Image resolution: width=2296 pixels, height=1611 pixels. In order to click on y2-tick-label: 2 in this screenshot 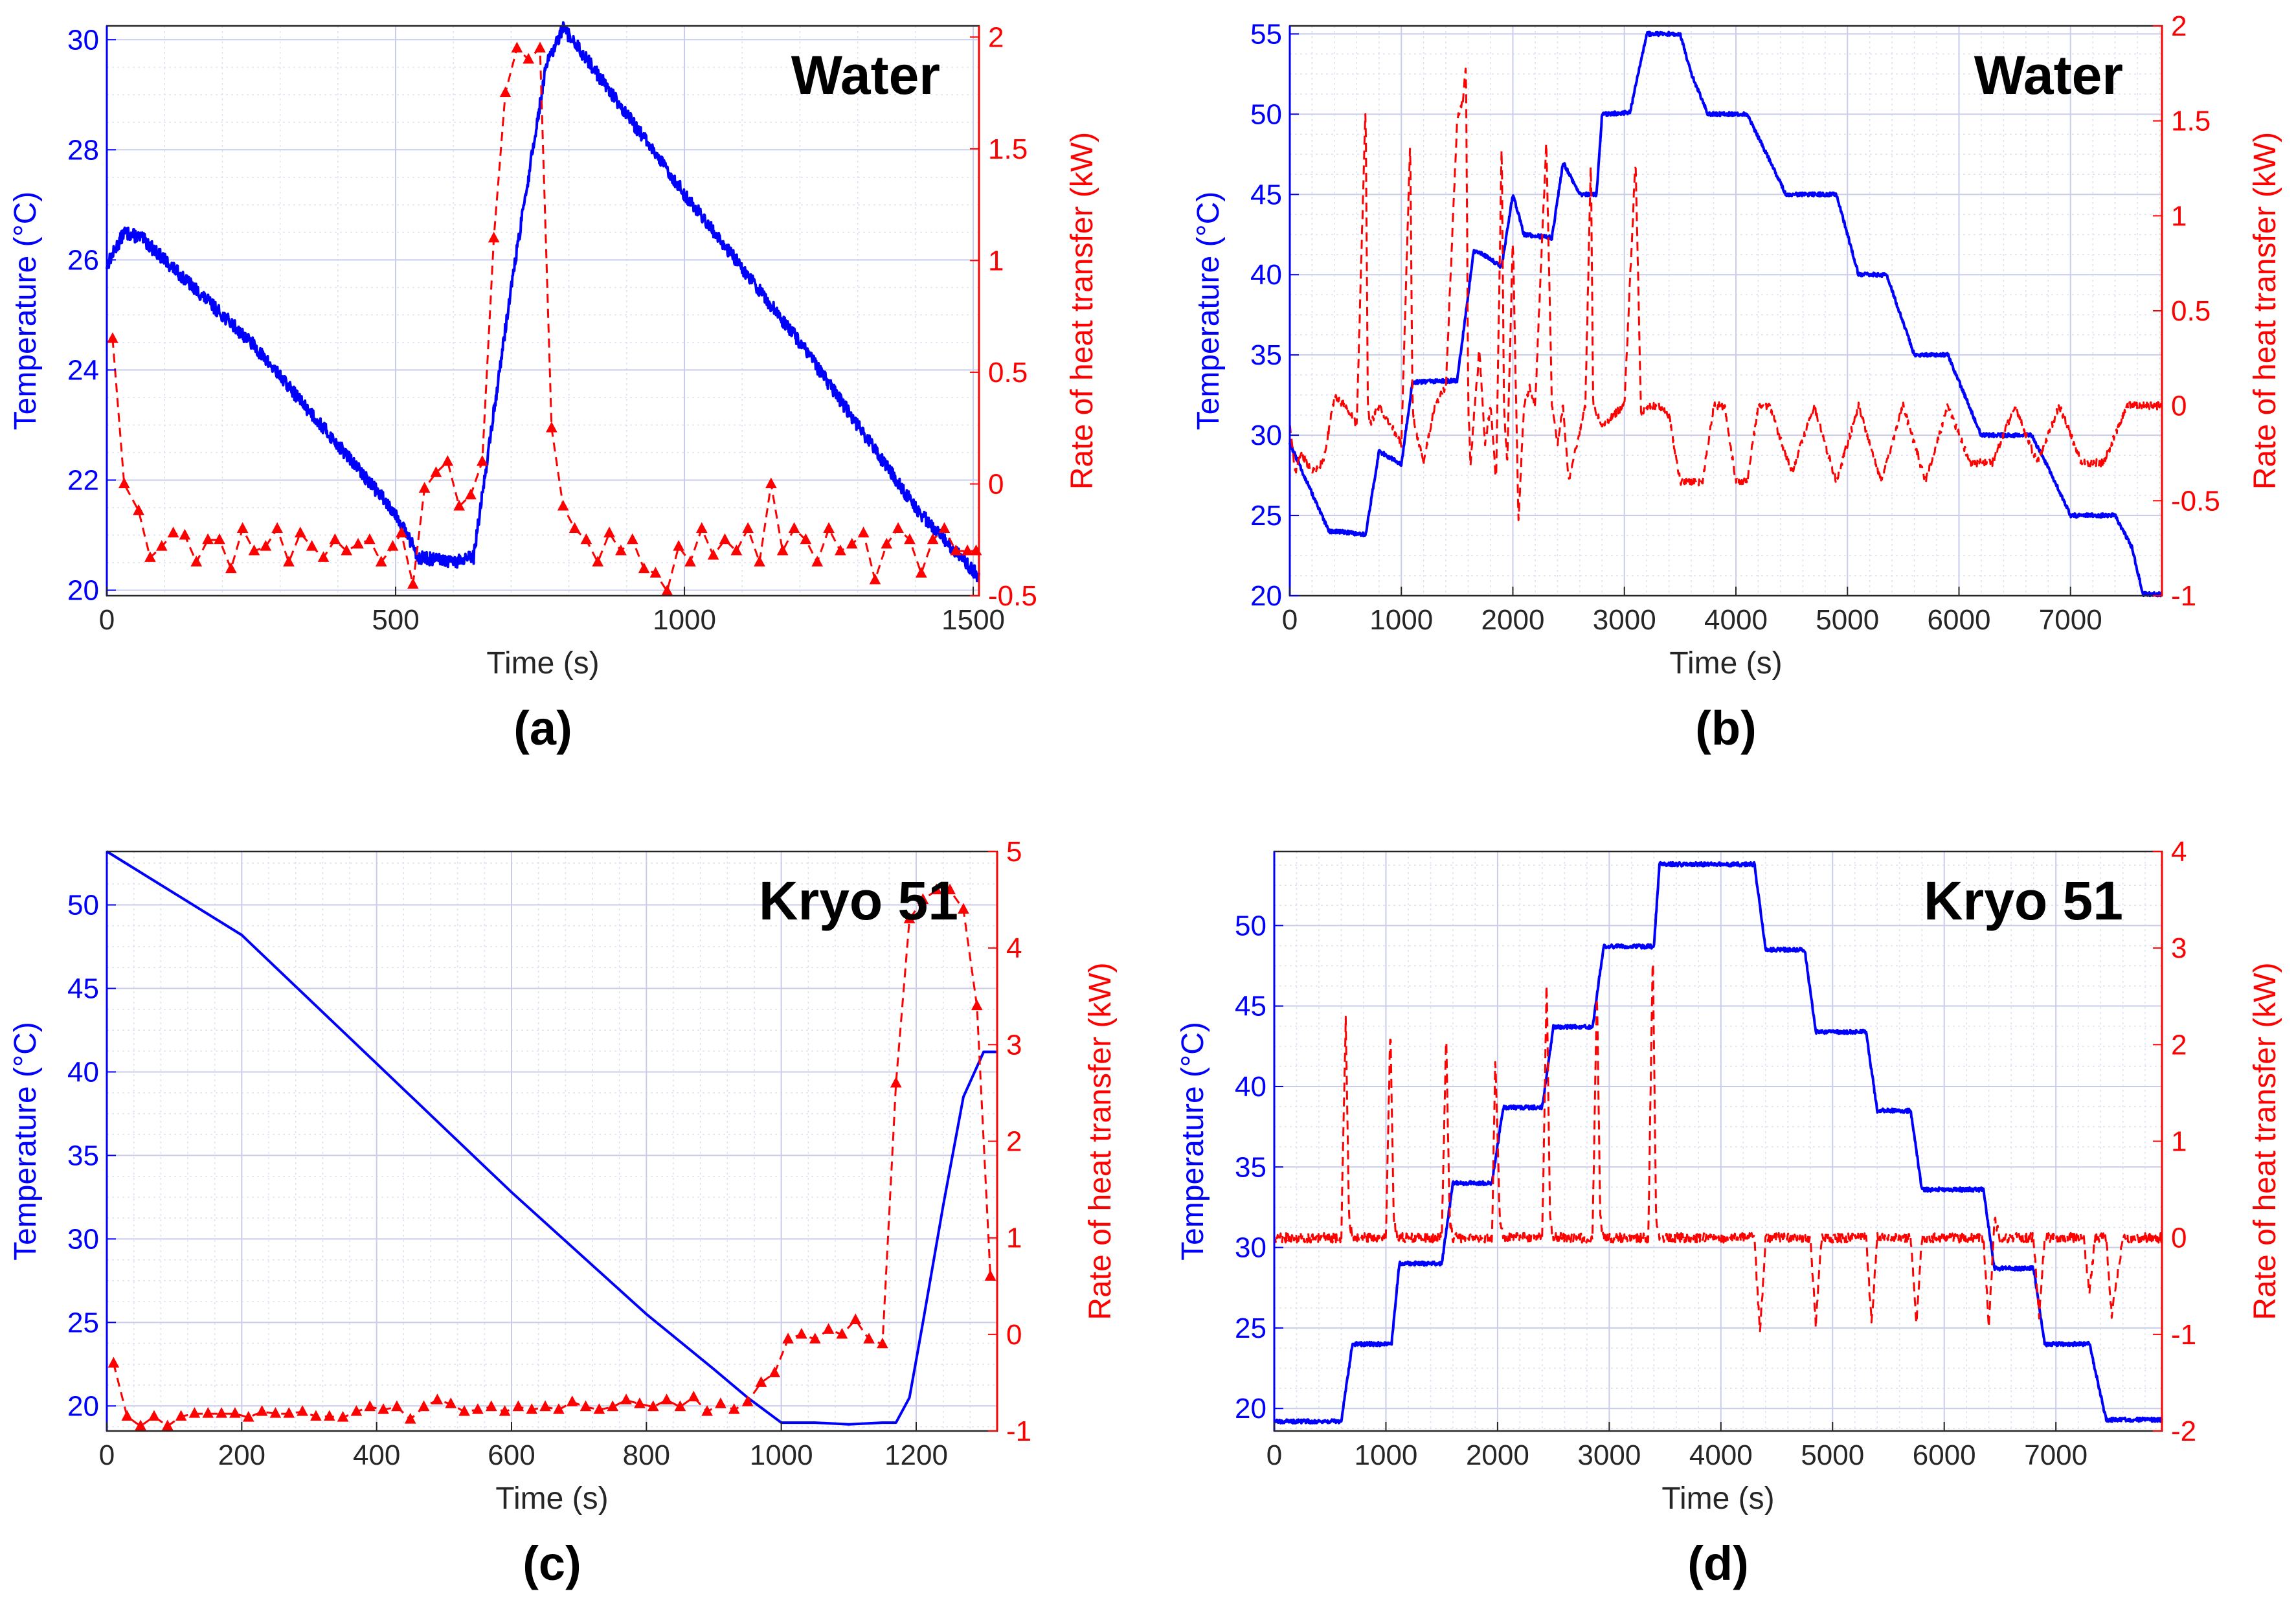, I will do `click(2179, 26)`.